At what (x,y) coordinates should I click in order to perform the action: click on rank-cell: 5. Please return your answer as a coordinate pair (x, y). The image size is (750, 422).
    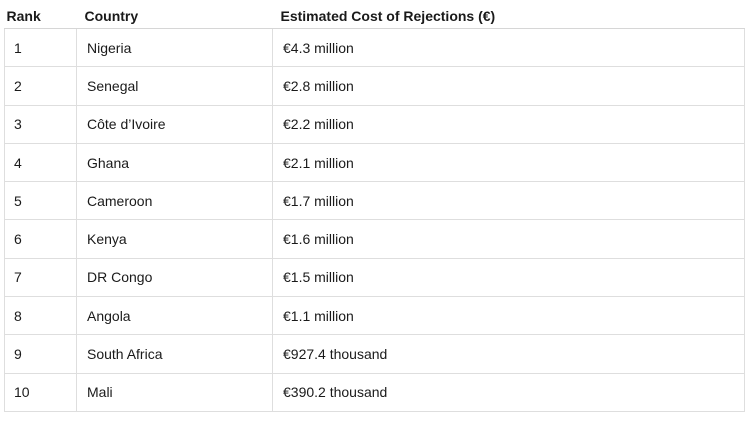
    Looking at the image, I should click on (40, 201).